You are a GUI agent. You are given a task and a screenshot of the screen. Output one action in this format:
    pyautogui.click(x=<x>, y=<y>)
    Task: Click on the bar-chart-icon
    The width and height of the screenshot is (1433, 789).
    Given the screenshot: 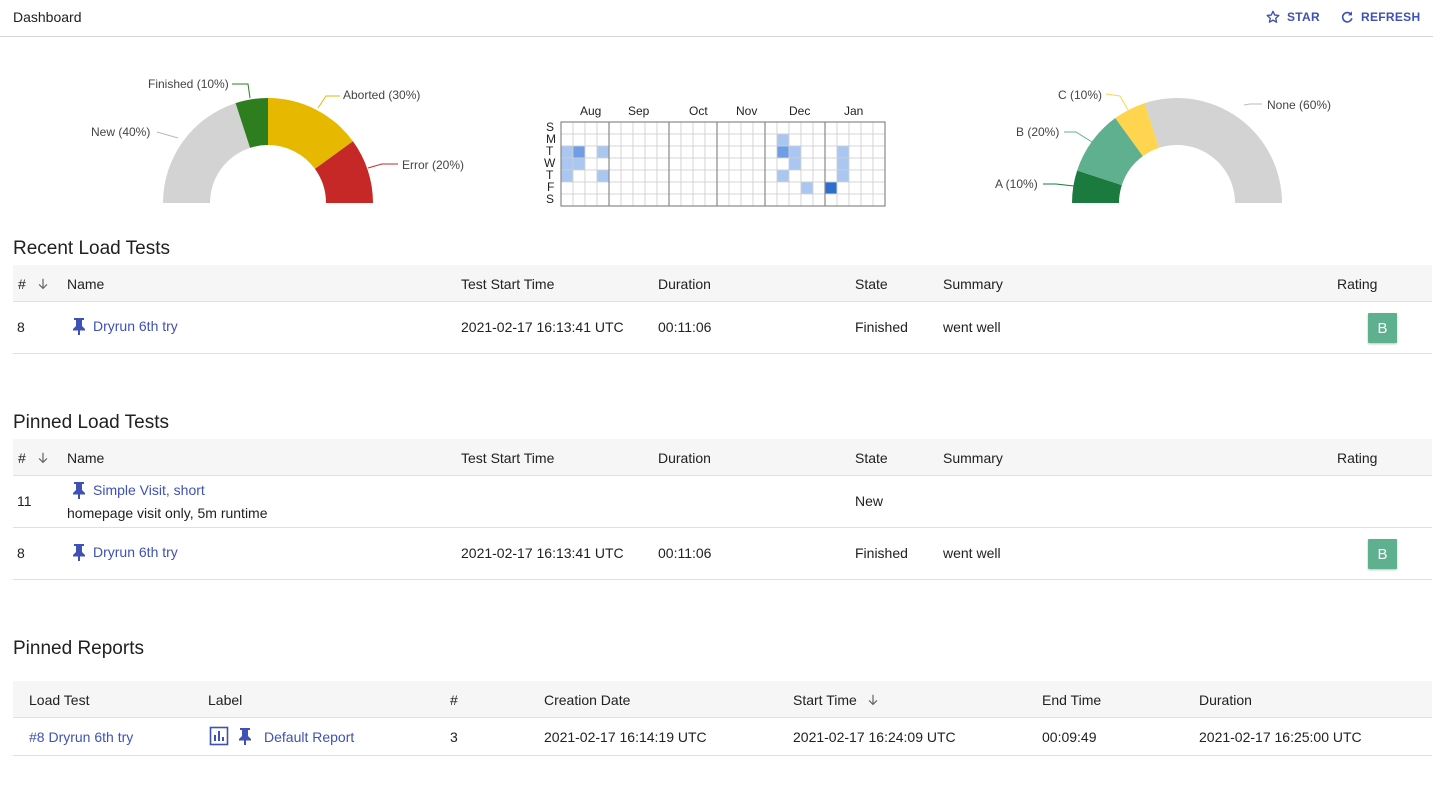 What is the action you would take?
    pyautogui.click(x=219, y=736)
    